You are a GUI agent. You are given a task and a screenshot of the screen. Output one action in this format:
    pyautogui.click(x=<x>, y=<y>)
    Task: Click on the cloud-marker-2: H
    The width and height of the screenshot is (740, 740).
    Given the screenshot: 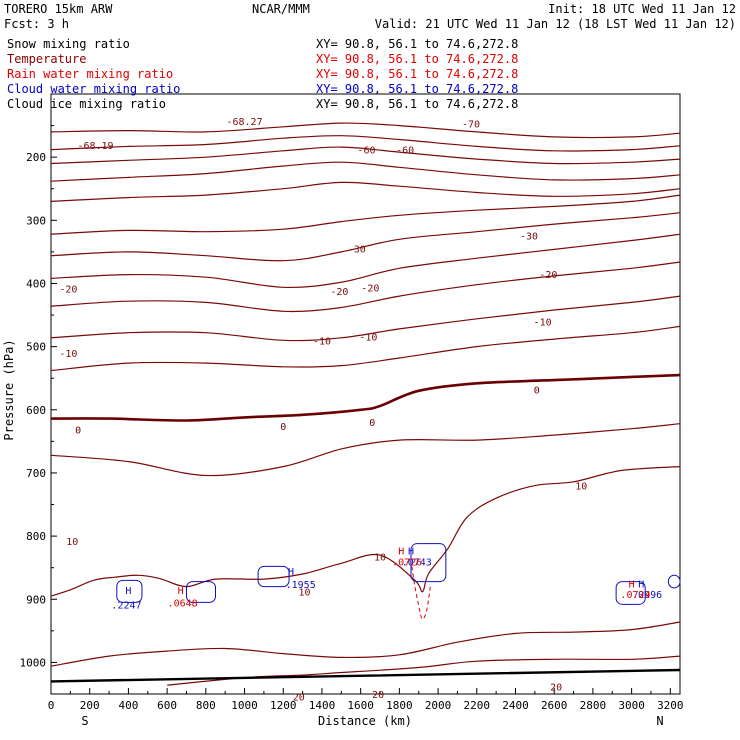 What is the action you would take?
    pyautogui.click(x=291, y=572)
    